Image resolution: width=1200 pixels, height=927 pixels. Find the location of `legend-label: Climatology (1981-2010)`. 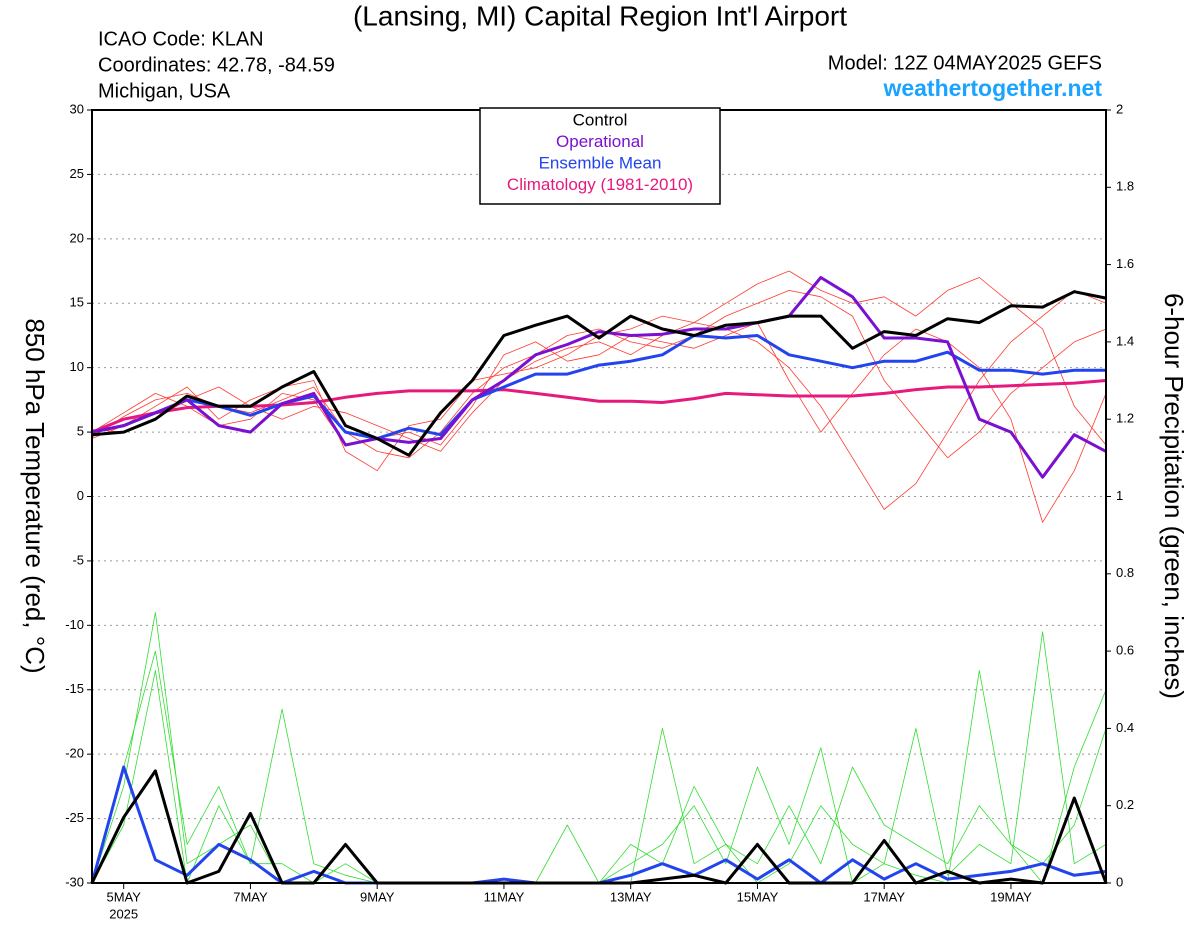

legend-label: Climatology (1981-2010) is located at coordinates (600, 184).